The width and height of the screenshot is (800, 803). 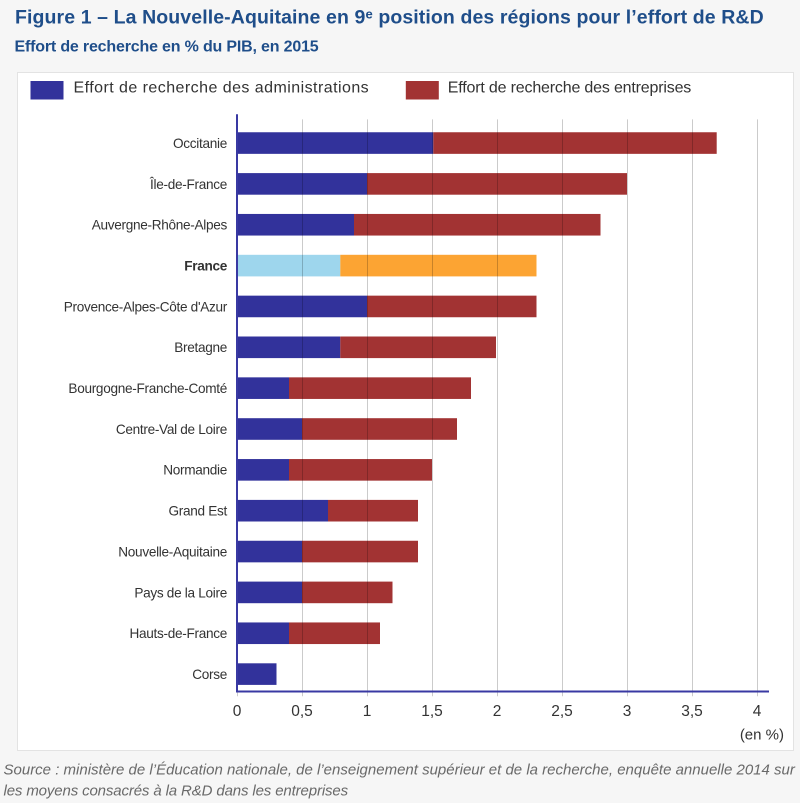 I want to click on svg-text: 1, so click(x=367, y=711).